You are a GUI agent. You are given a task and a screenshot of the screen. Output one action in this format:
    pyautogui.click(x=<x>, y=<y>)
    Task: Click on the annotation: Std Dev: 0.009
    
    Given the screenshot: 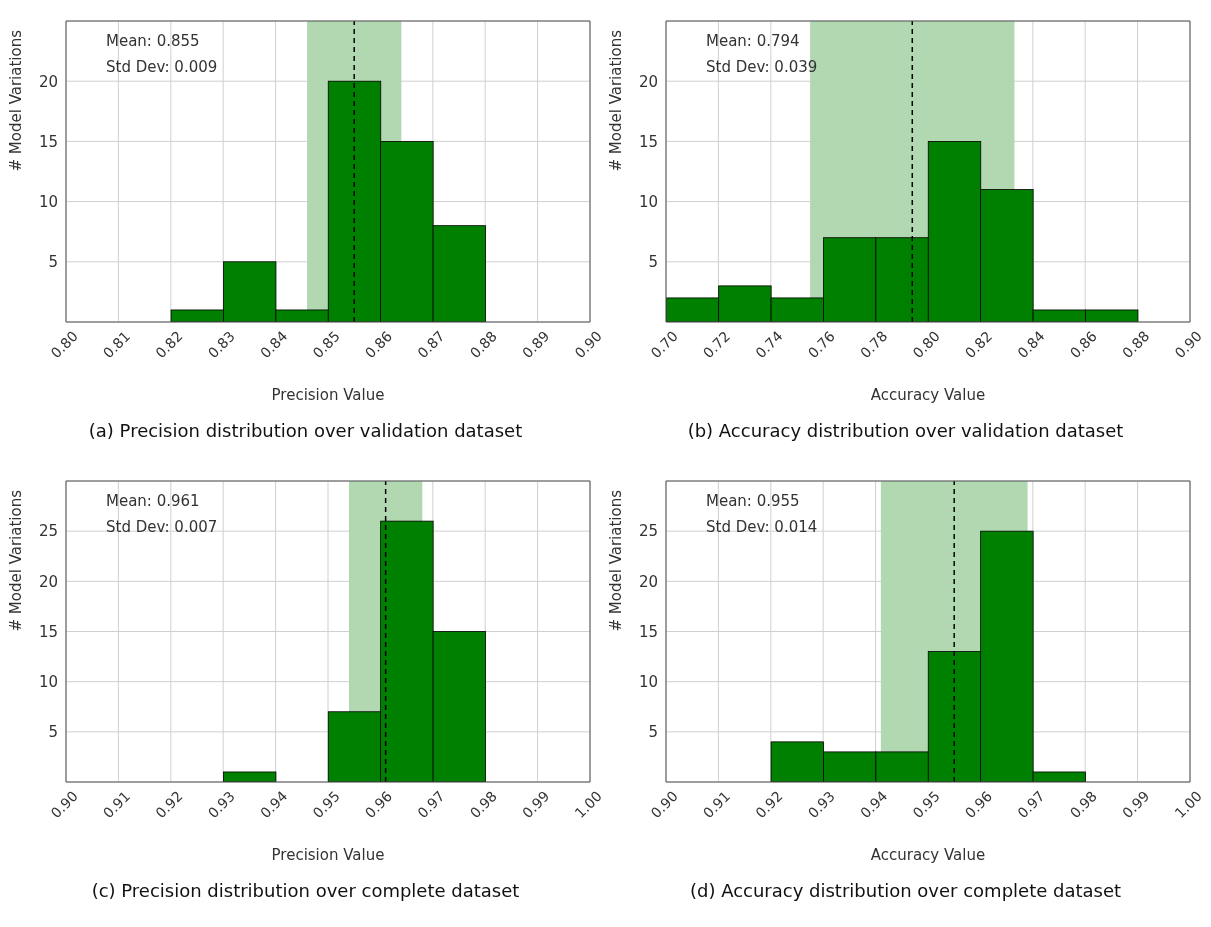 What is the action you would take?
    pyautogui.click(x=162, y=67)
    